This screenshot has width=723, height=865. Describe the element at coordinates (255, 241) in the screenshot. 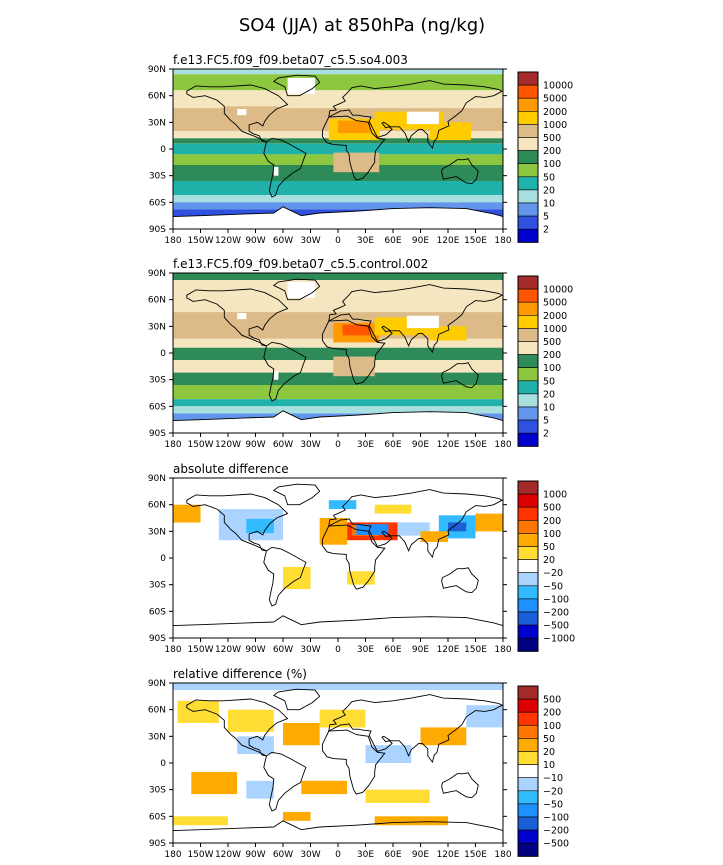

I see `lon-tick-label: 90W` at that location.